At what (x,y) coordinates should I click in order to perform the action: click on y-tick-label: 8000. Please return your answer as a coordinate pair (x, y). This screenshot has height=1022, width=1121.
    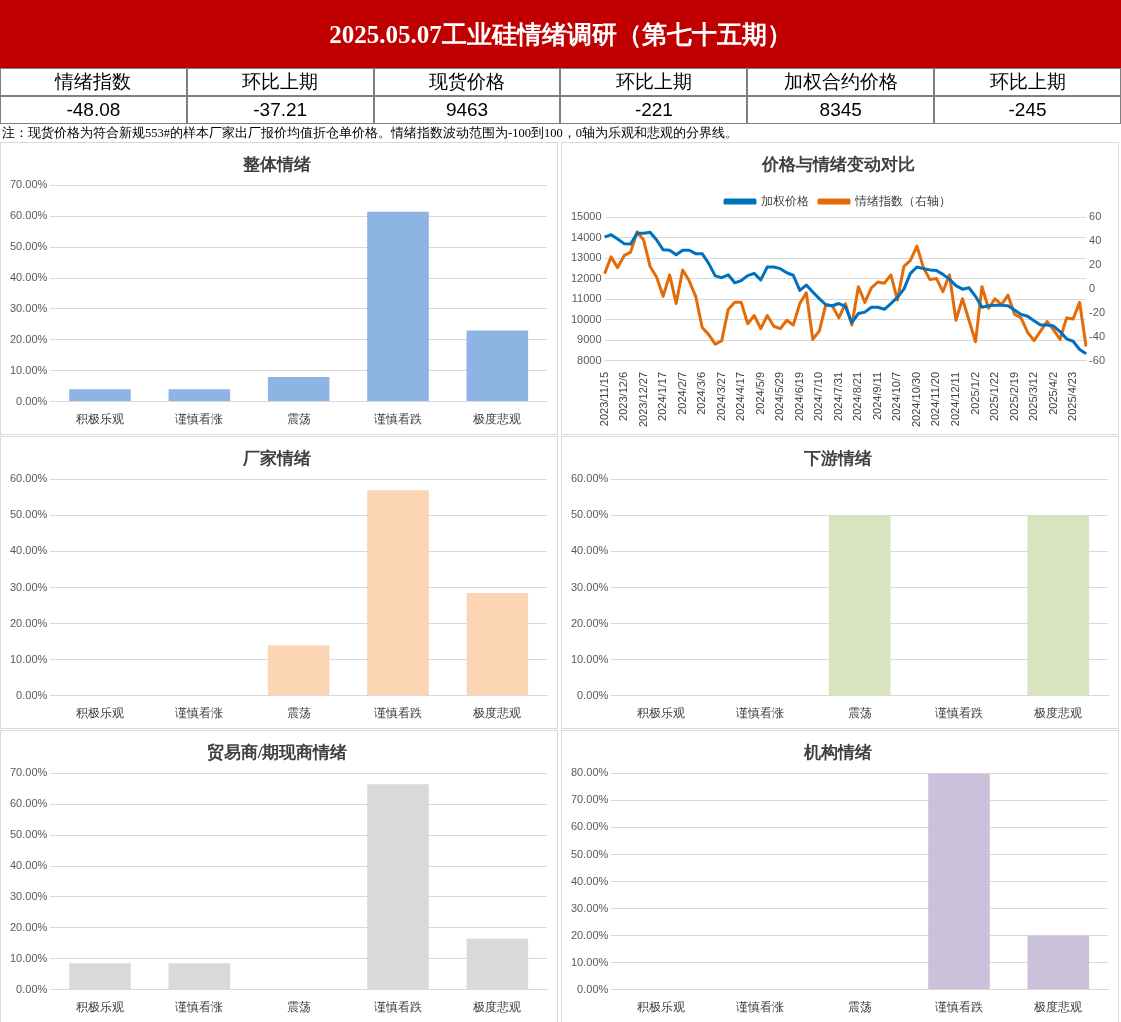
    Looking at the image, I should click on (589, 359).